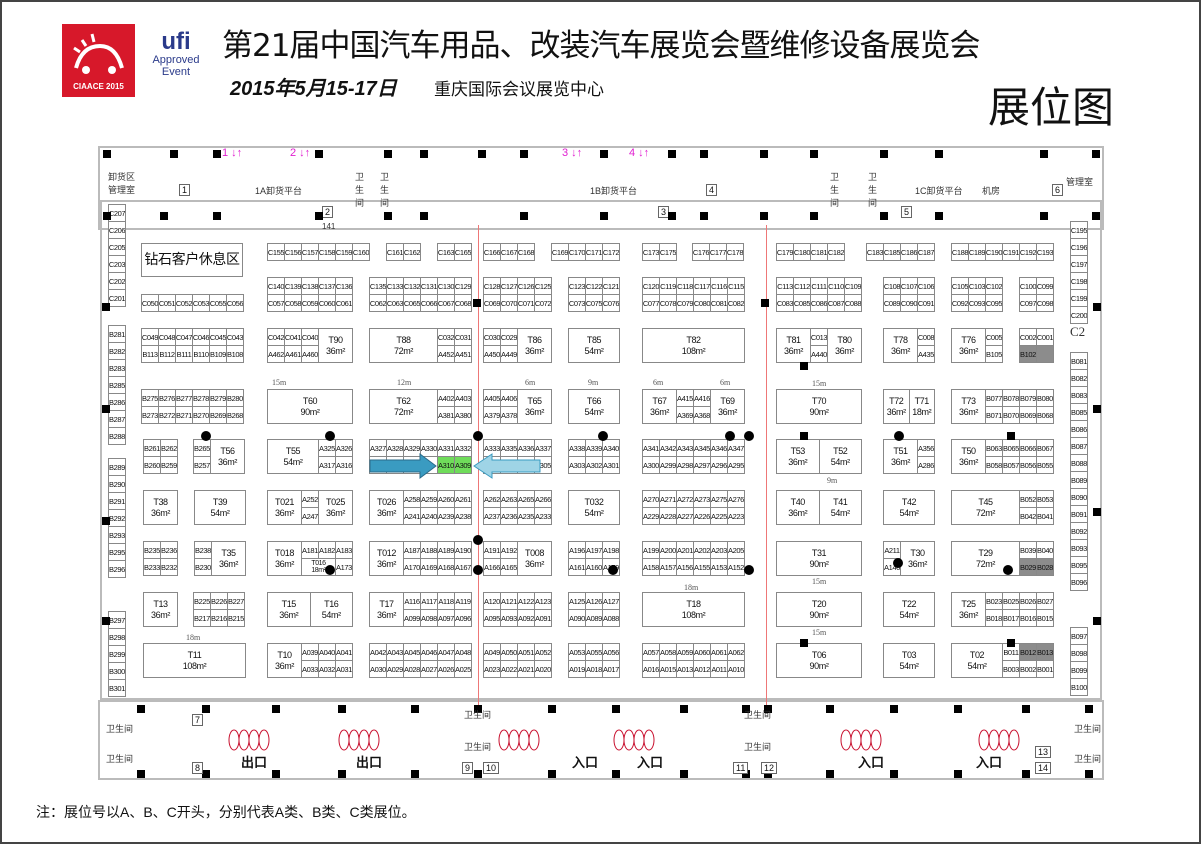 This screenshot has width=1201, height=844. What do you see at coordinates (446, 286) in the screenshot?
I see `booth: C130` at bounding box center [446, 286].